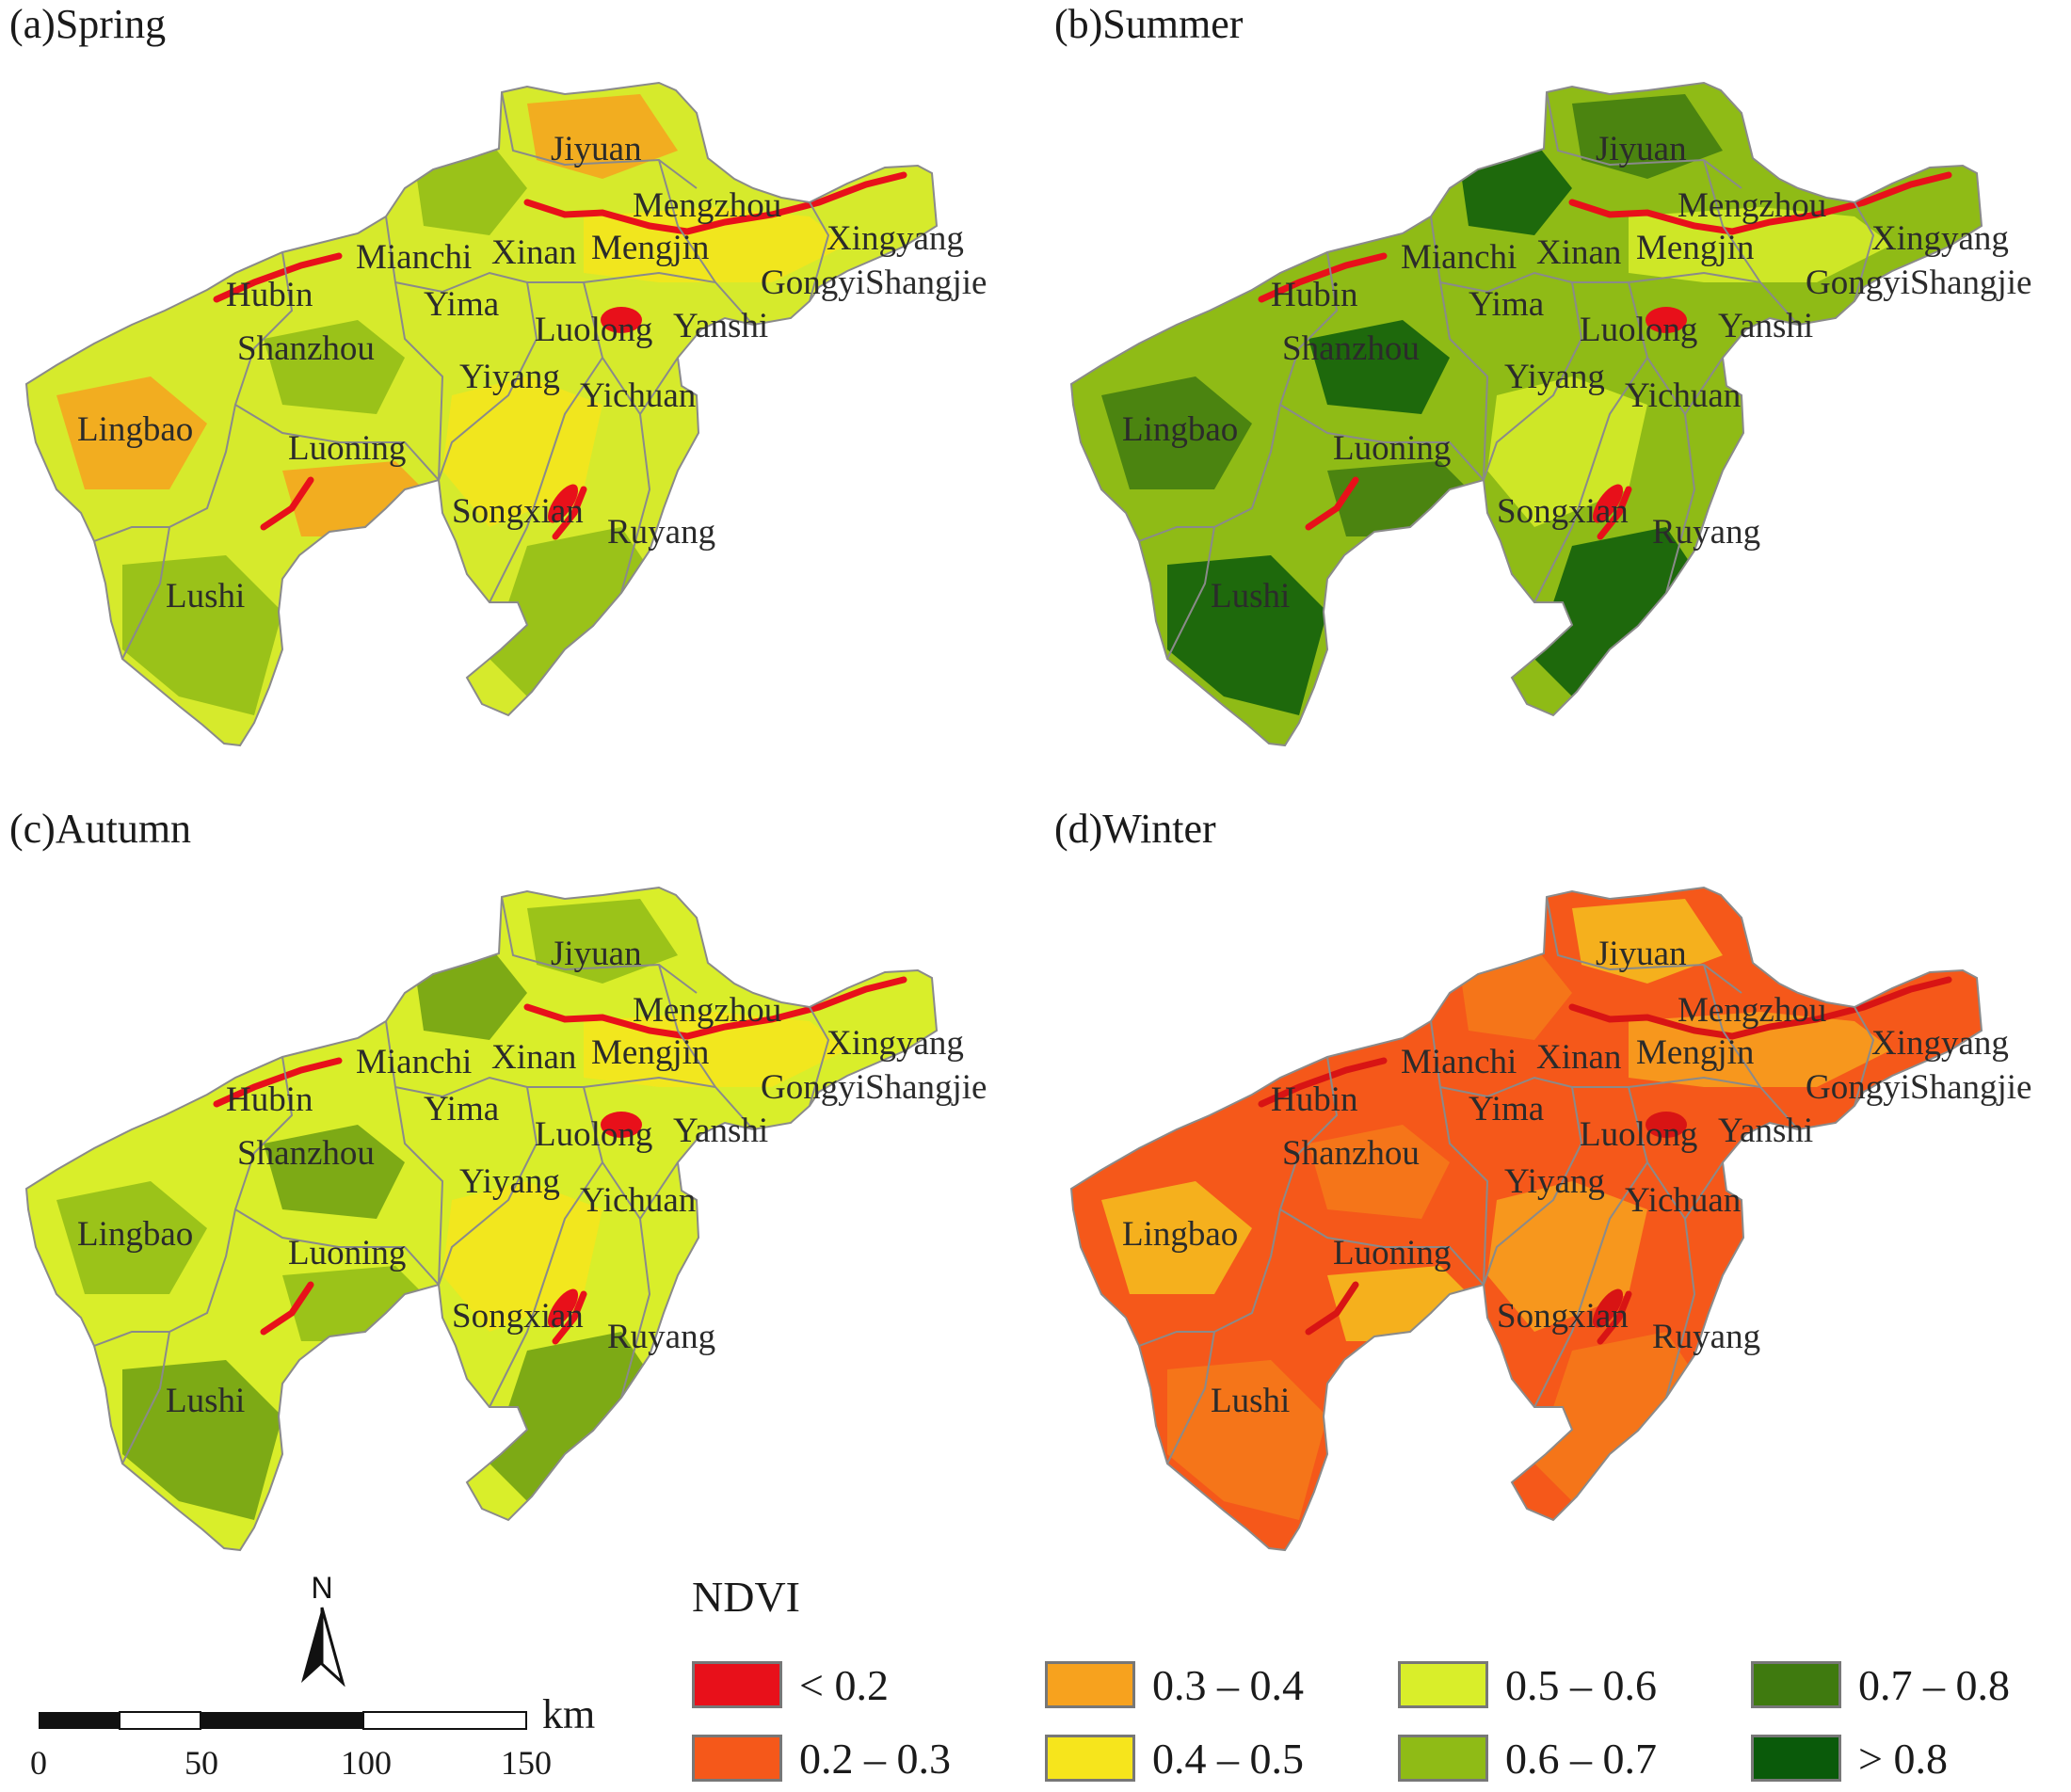 This screenshot has height=1792, width=2071. I want to click on place-label: Mengjin, so click(1695, 248).